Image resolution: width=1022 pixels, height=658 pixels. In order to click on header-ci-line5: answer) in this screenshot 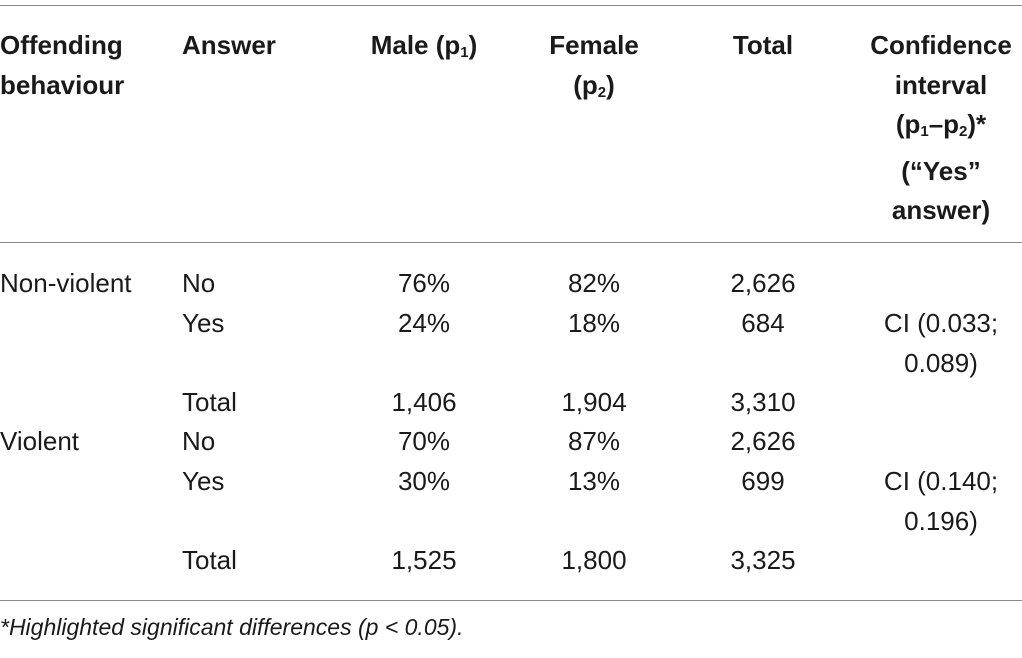, I will do `click(941, 210)`.